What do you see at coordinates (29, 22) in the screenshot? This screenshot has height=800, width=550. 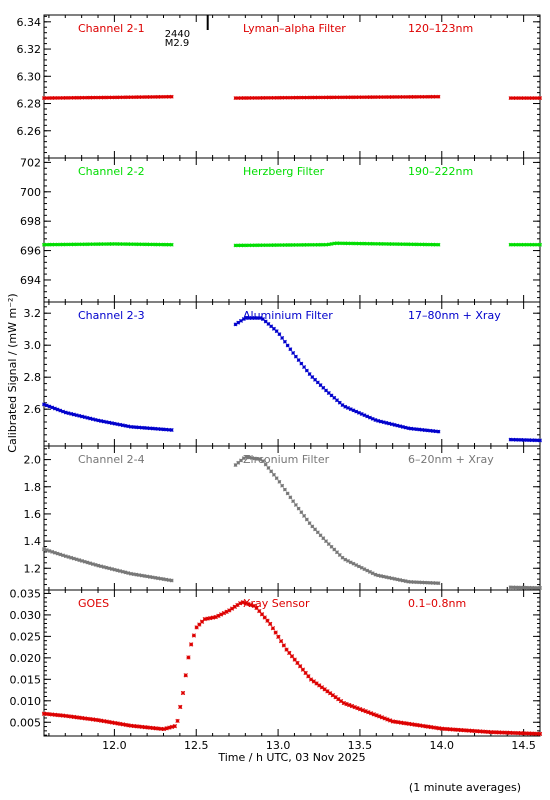 I see `y-tick-label: 6.34` at bounding box center [29, 22].